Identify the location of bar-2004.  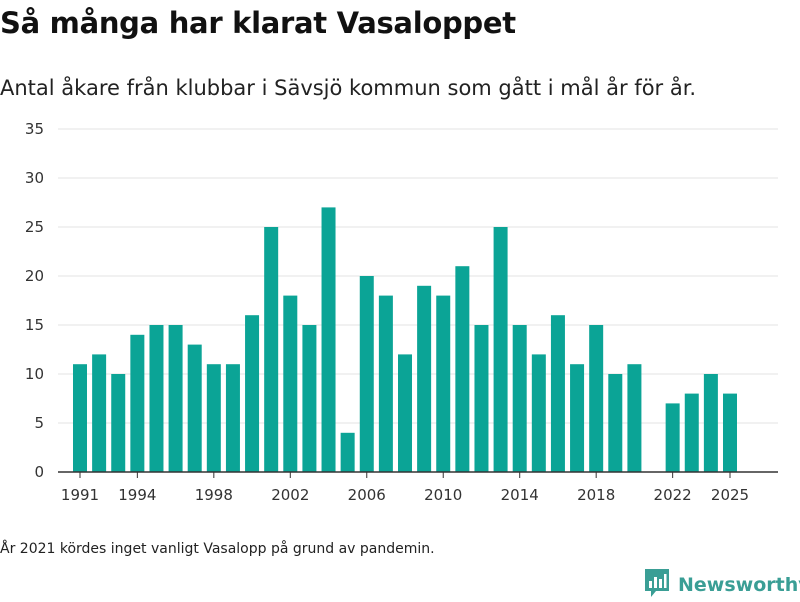
(328, 339).